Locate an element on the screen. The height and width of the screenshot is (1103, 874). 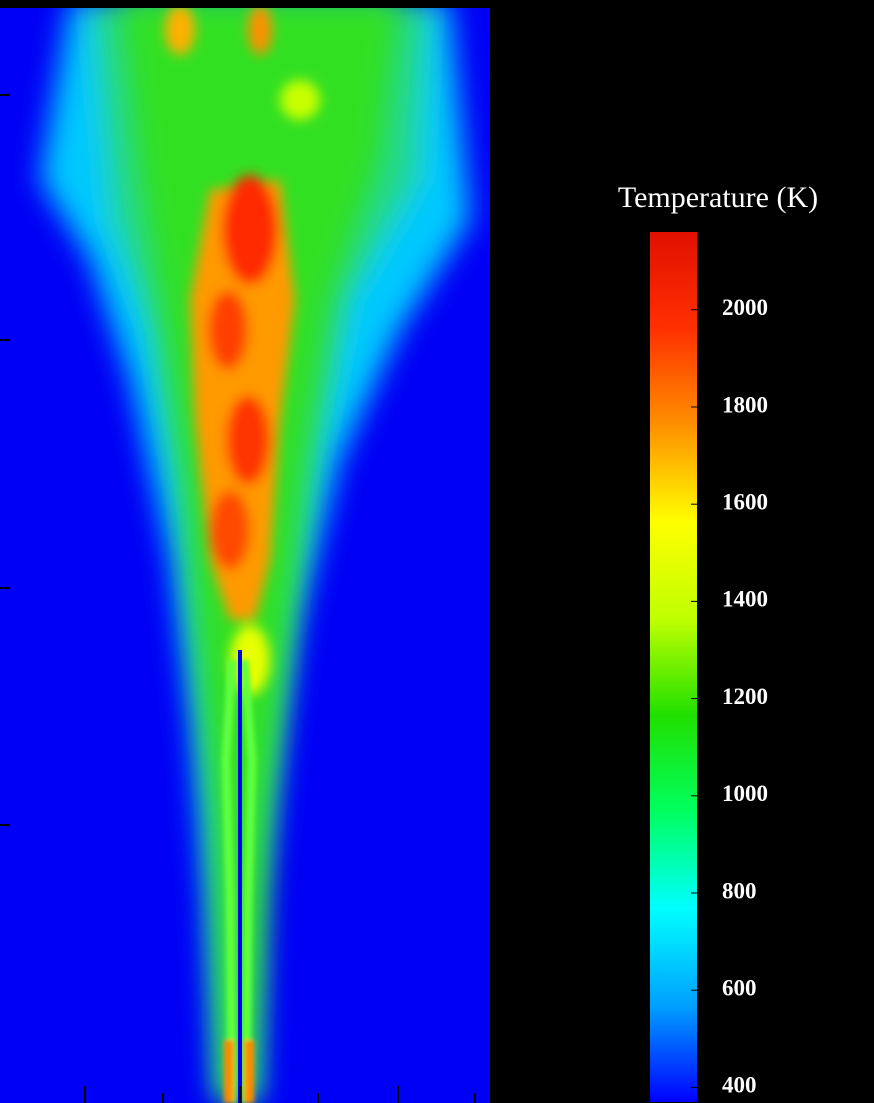
colorbar-tick-label: 1600 is located at coordinates (745, 501).